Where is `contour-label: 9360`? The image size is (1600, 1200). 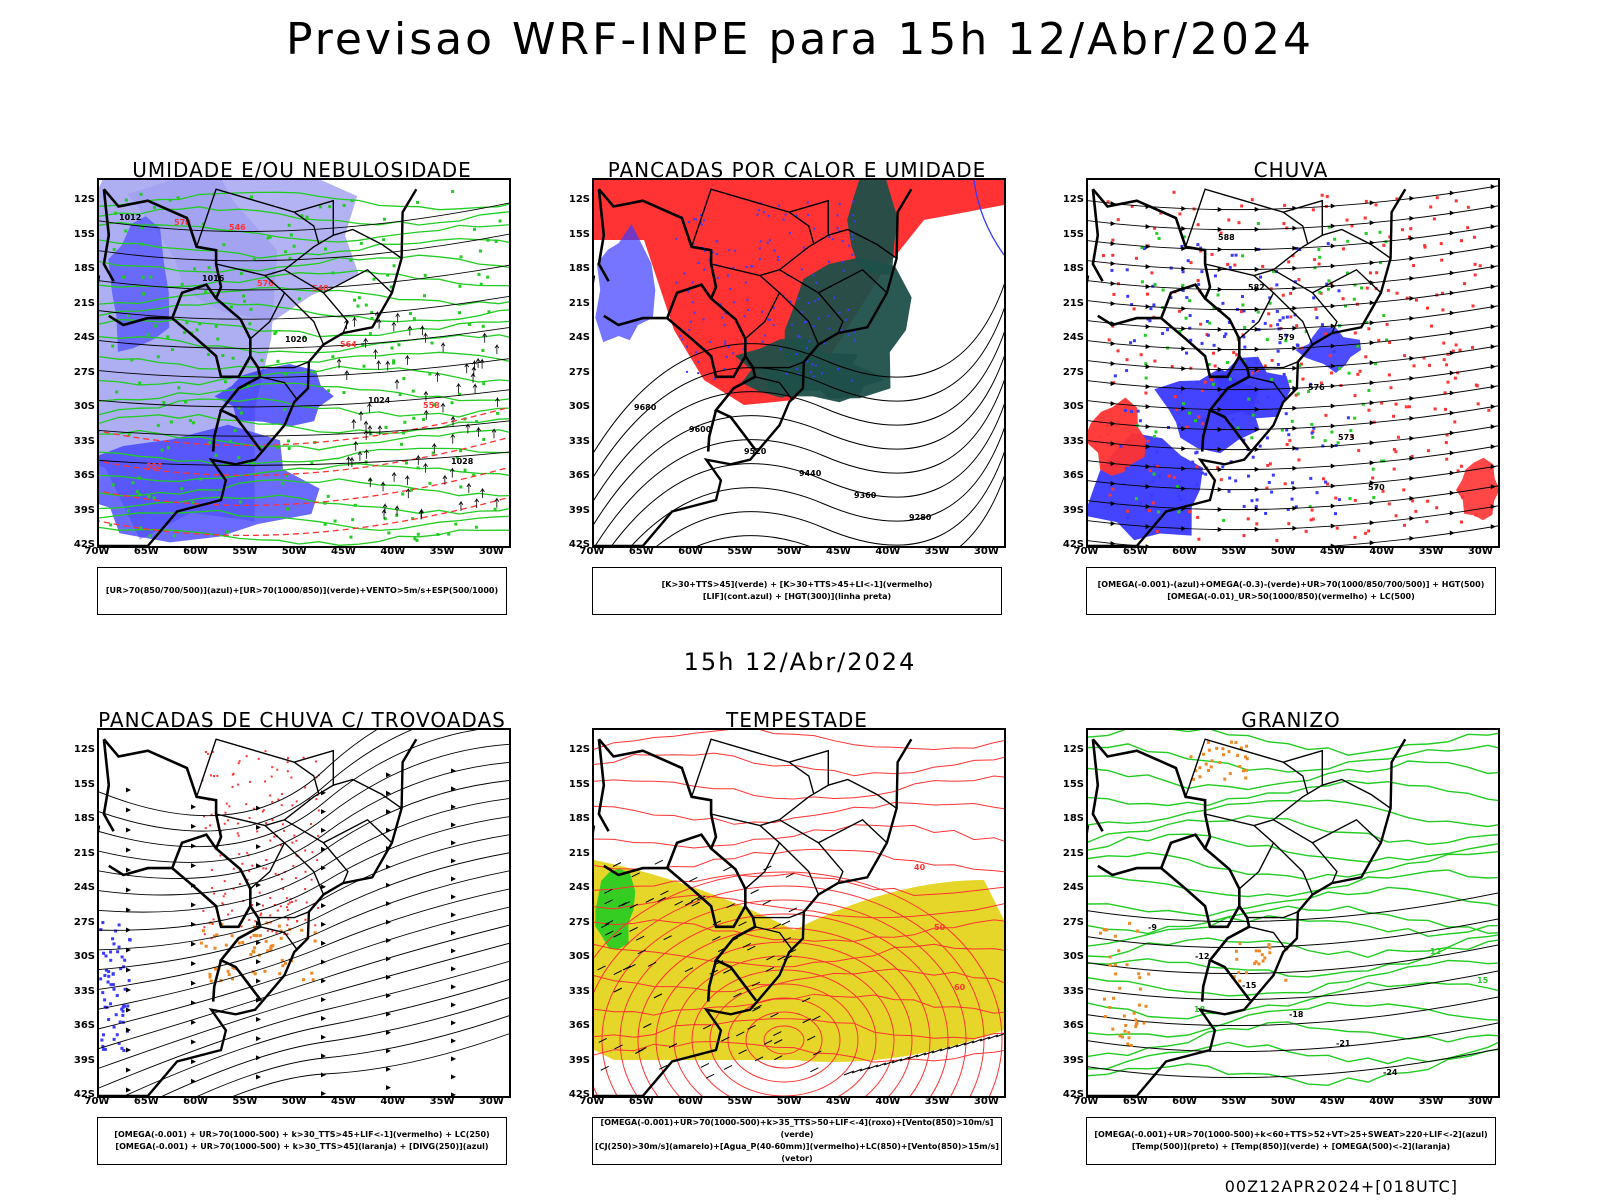
contour-label: 9360 is located at coordinates (865, 495).